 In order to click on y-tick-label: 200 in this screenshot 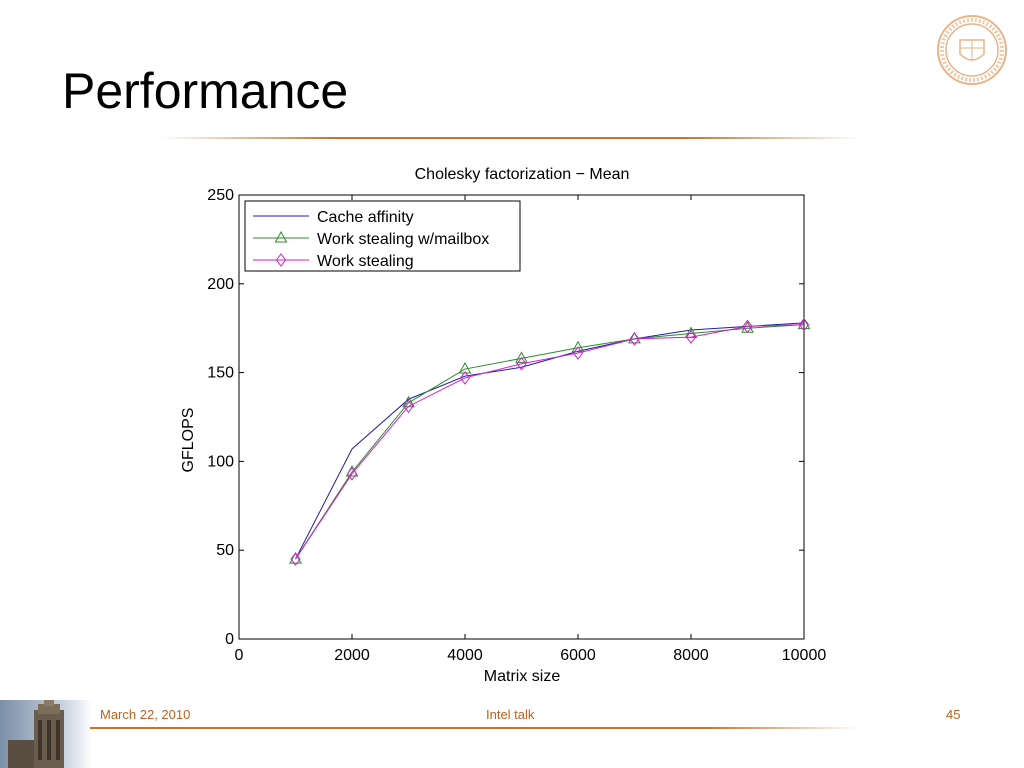, I will do `click(220, 284)`.